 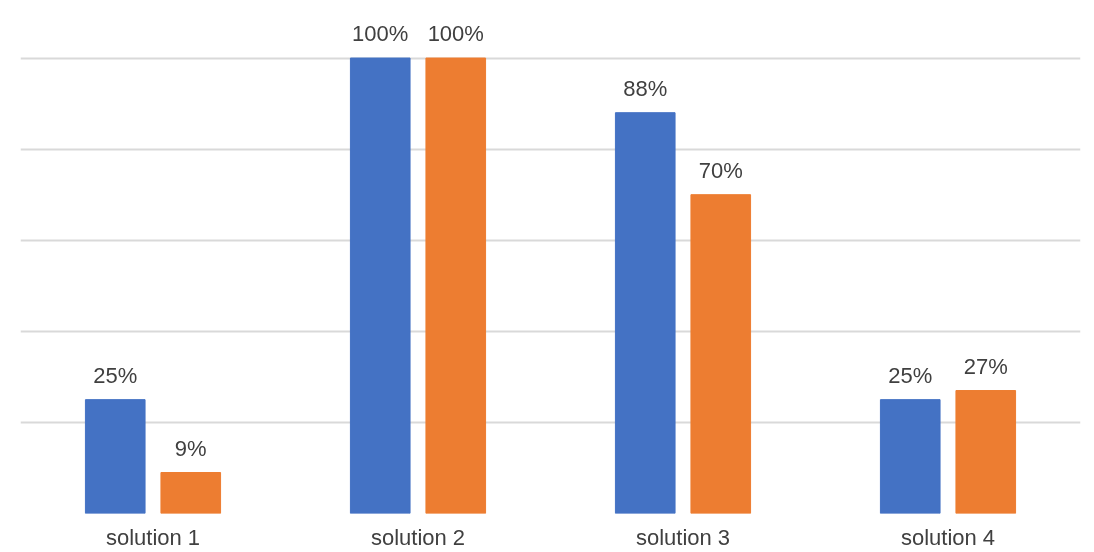 I want to click on data-label: 70%, so click(x=720, y=170).